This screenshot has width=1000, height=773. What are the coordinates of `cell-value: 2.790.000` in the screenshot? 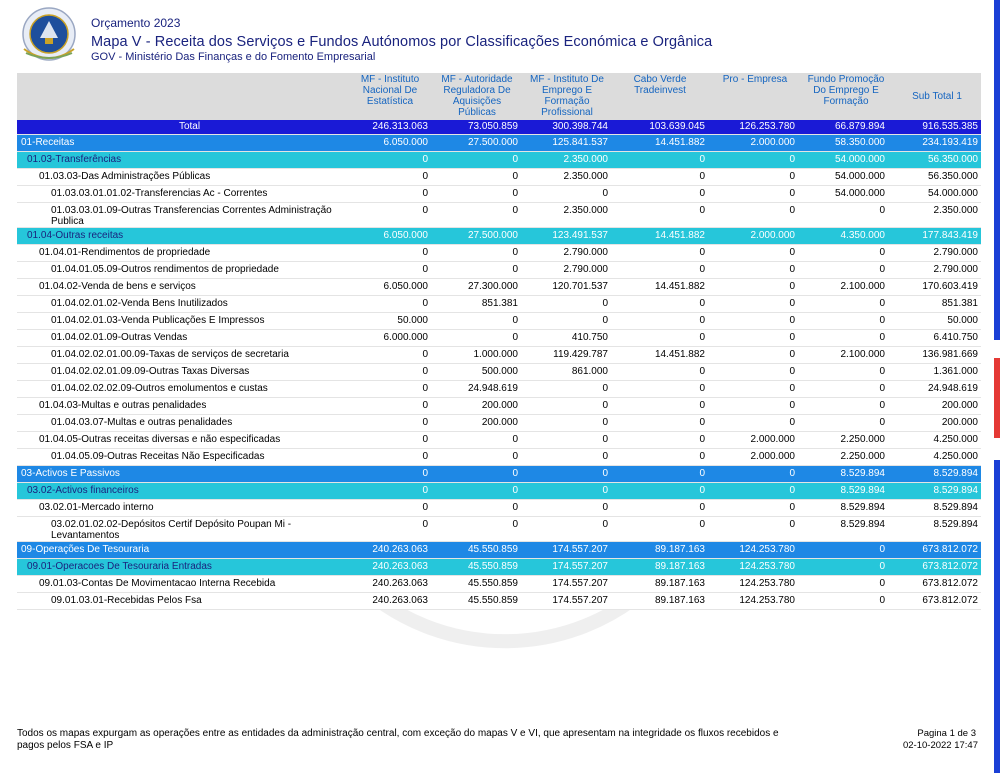 It's located at (586, 269).